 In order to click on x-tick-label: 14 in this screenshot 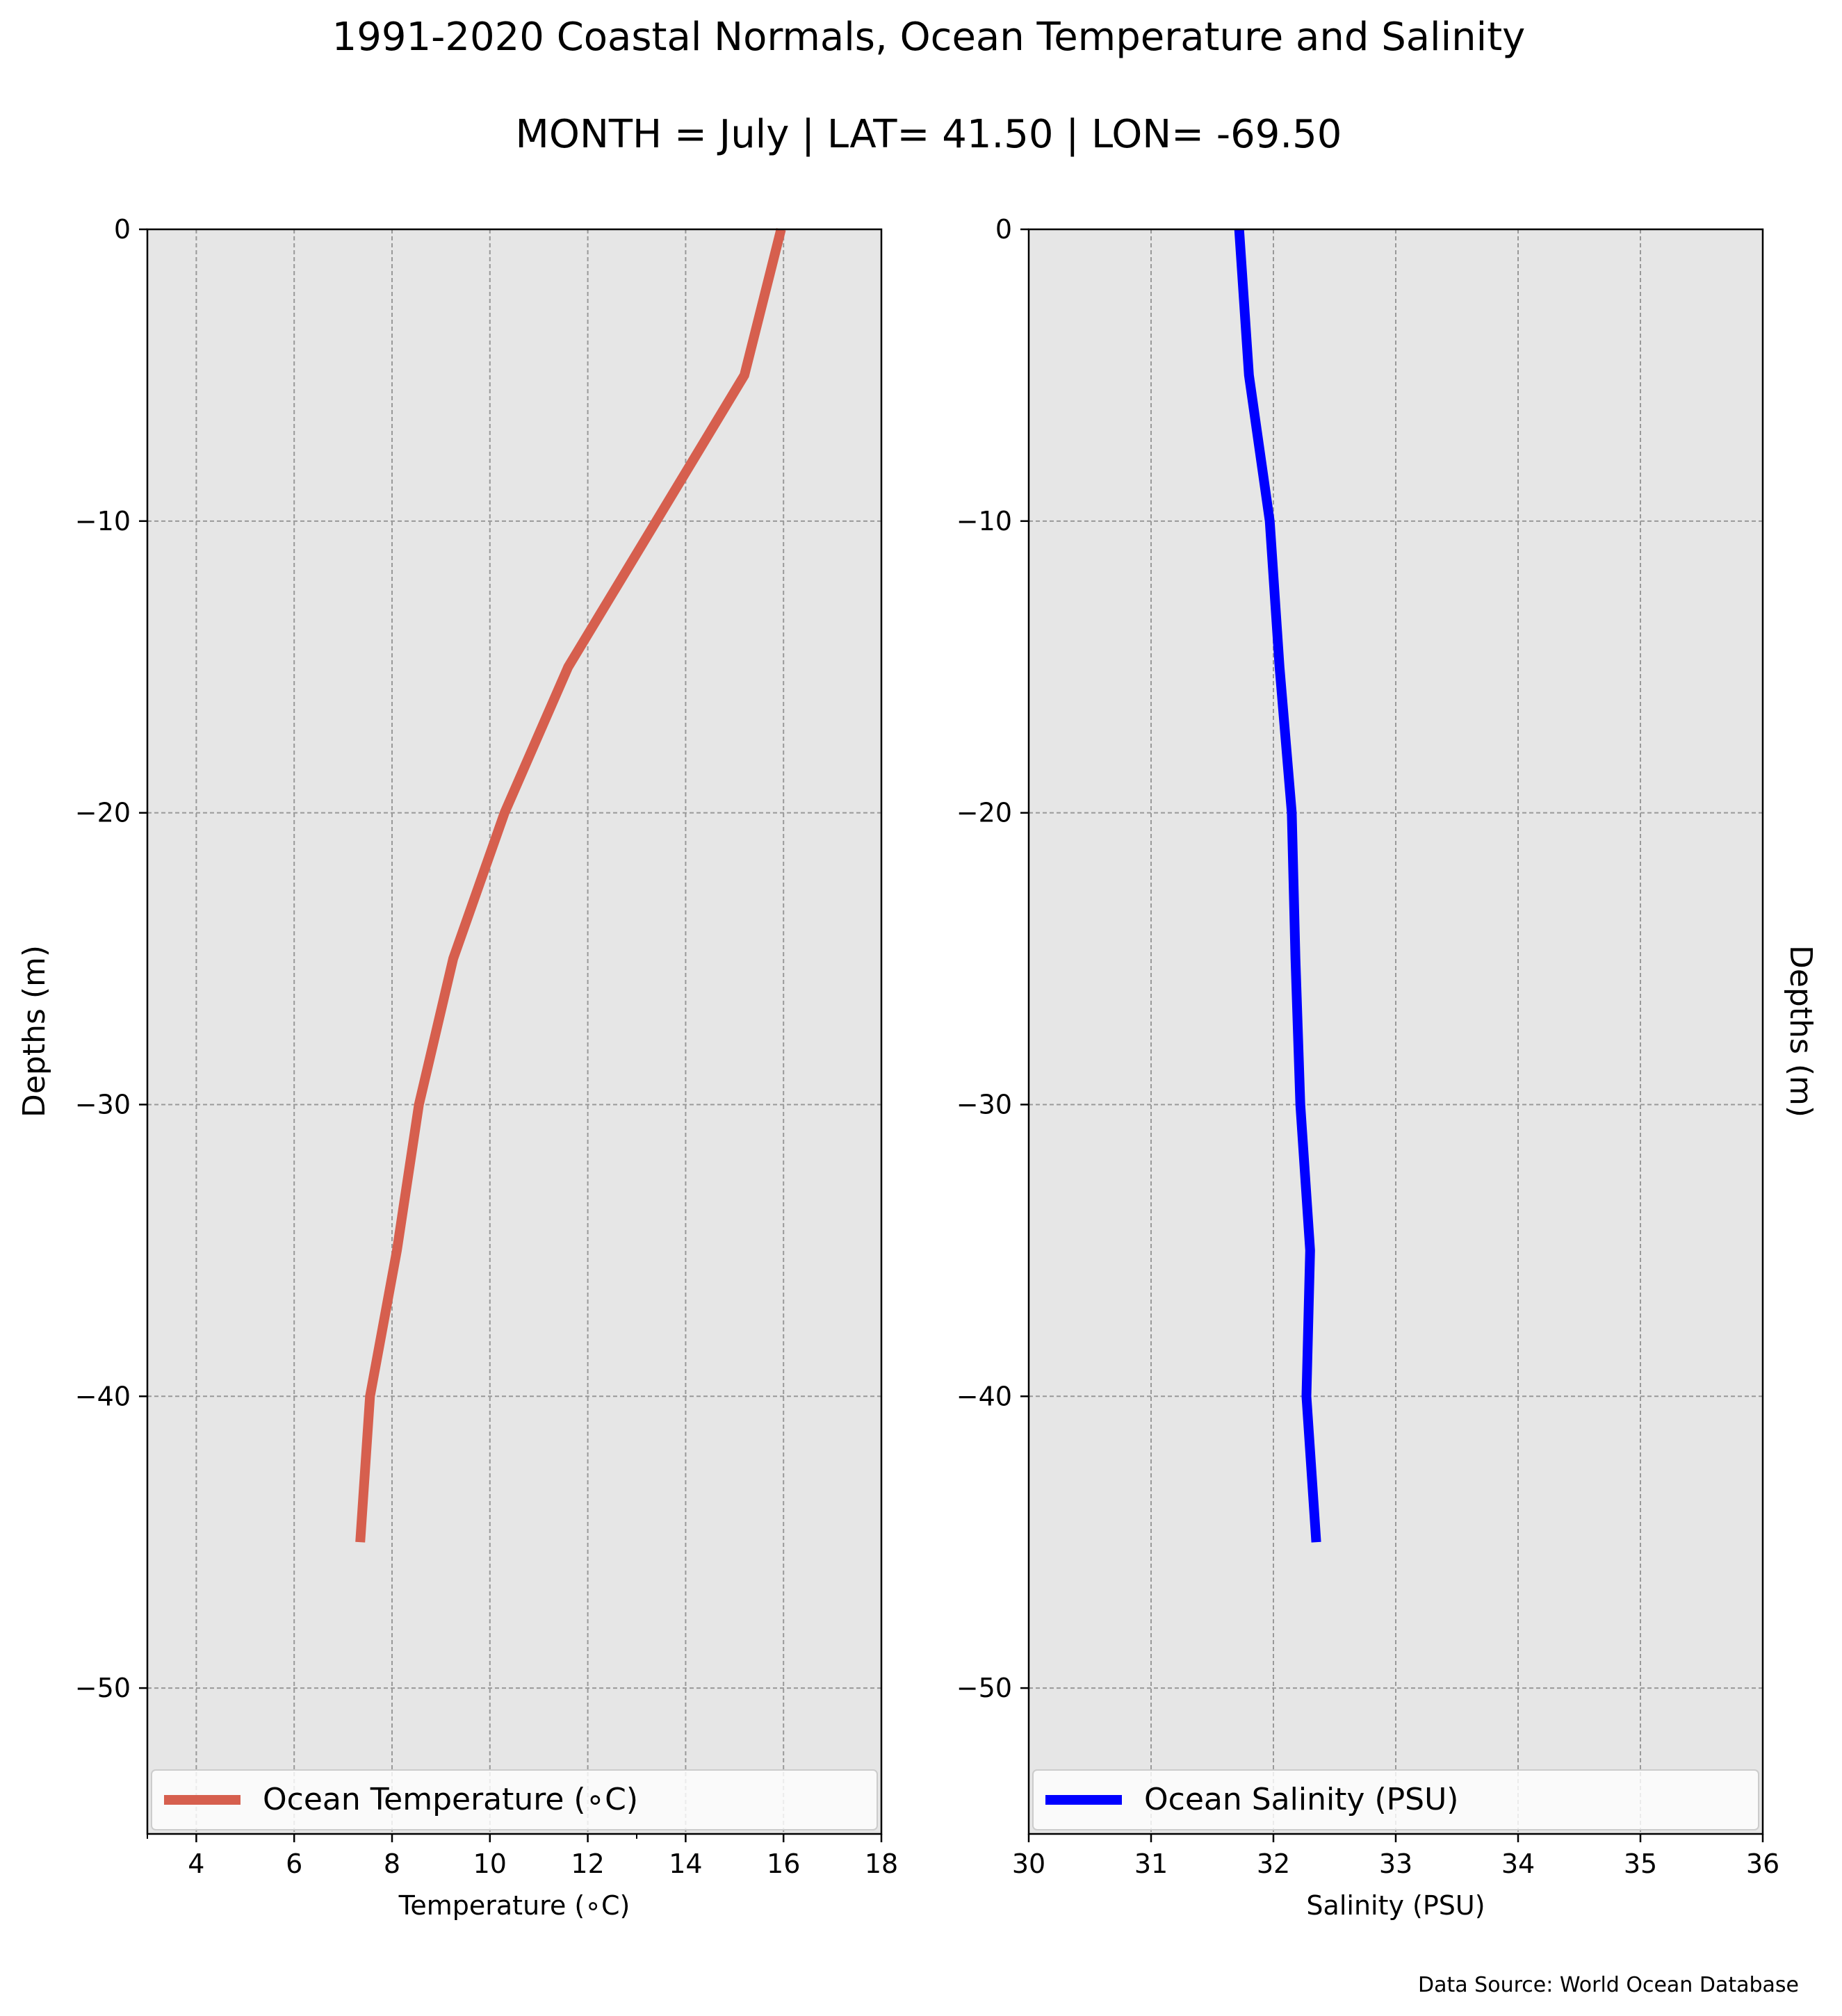, I will do `click(686, 1864)`.